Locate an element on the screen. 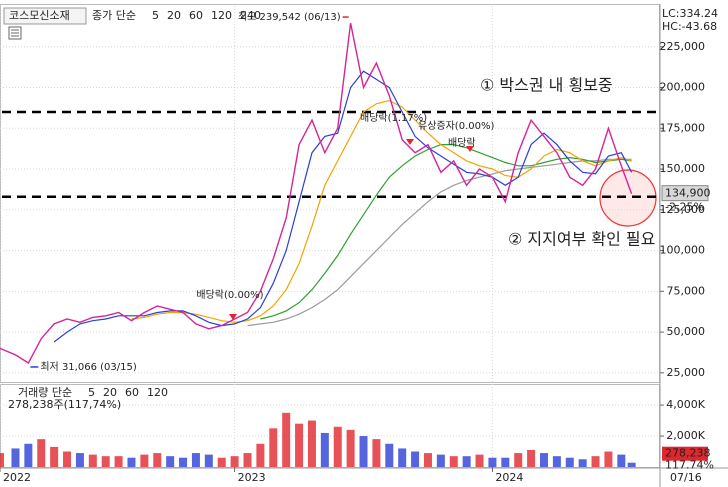 The image size is (728, 487). current-volume: 278,238 is located at coordinates (688, 453).